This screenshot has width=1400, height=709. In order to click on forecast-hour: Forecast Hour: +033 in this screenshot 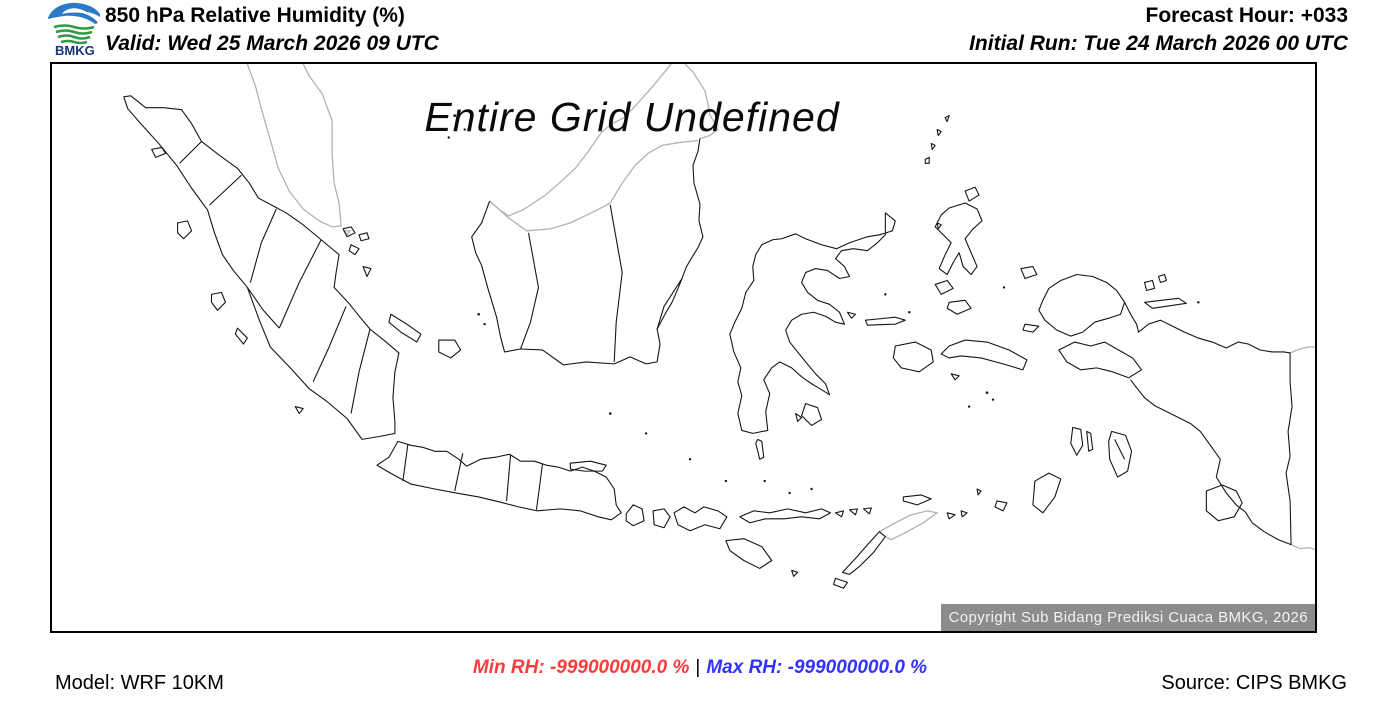, I will do `click(1247, 15)`.